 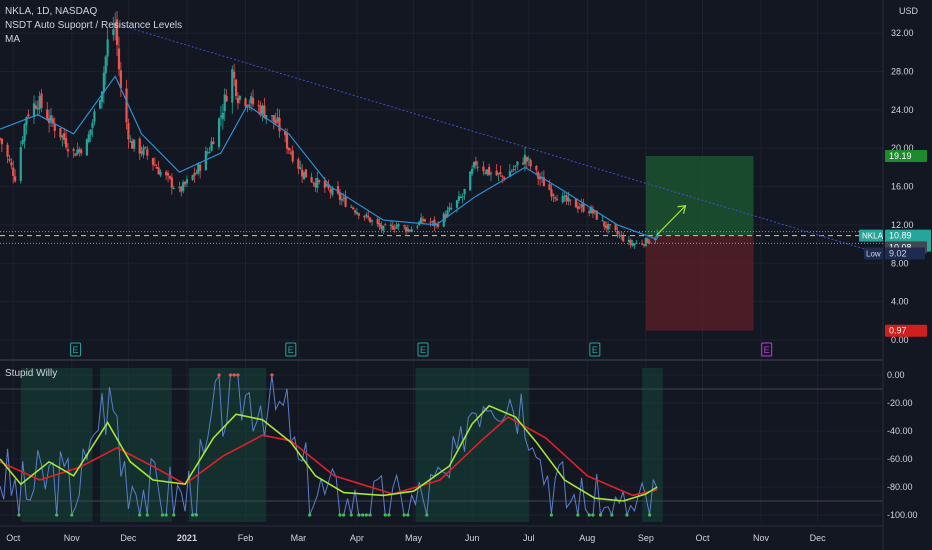 I want to click on price-tick-label: 4.00, so click(x=900, y=302).